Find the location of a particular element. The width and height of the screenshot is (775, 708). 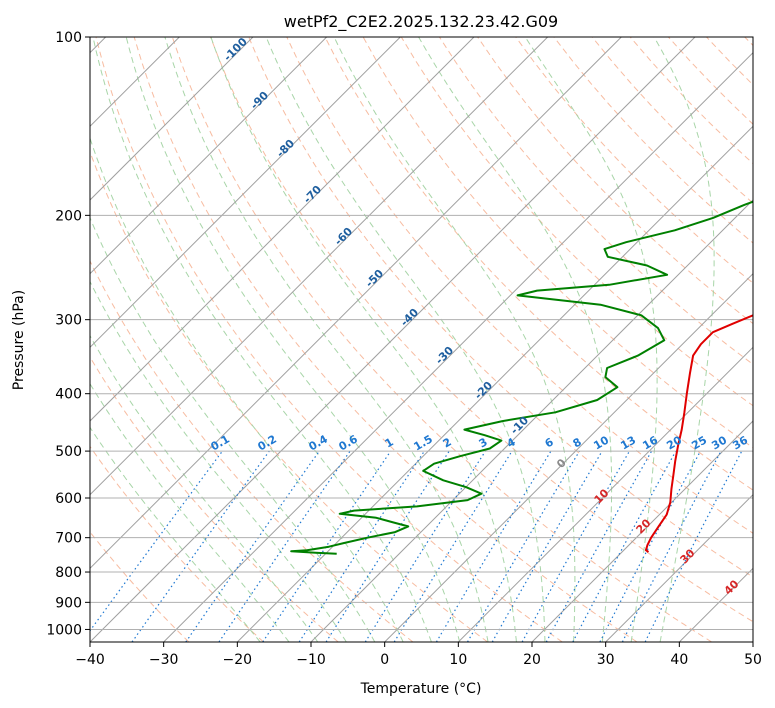

dry-adiabat-label: 40 is located at coordinates (732, 587).